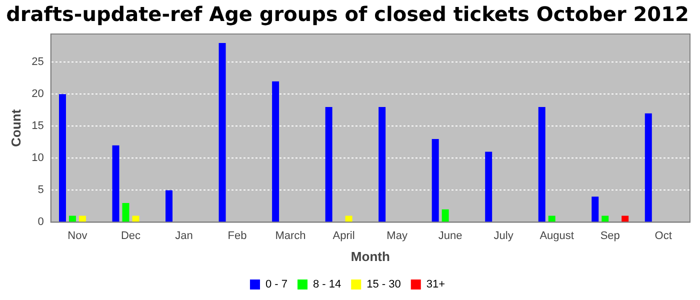  Describe the element at coordinates (38, 158) in the screenshot. I see `y-tick-label: 10` at that location.